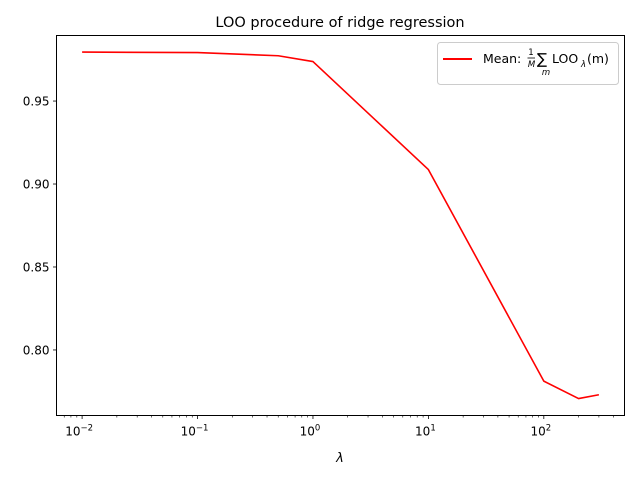  I want to click on x-tick-label: 10¹, so click(425, 431).